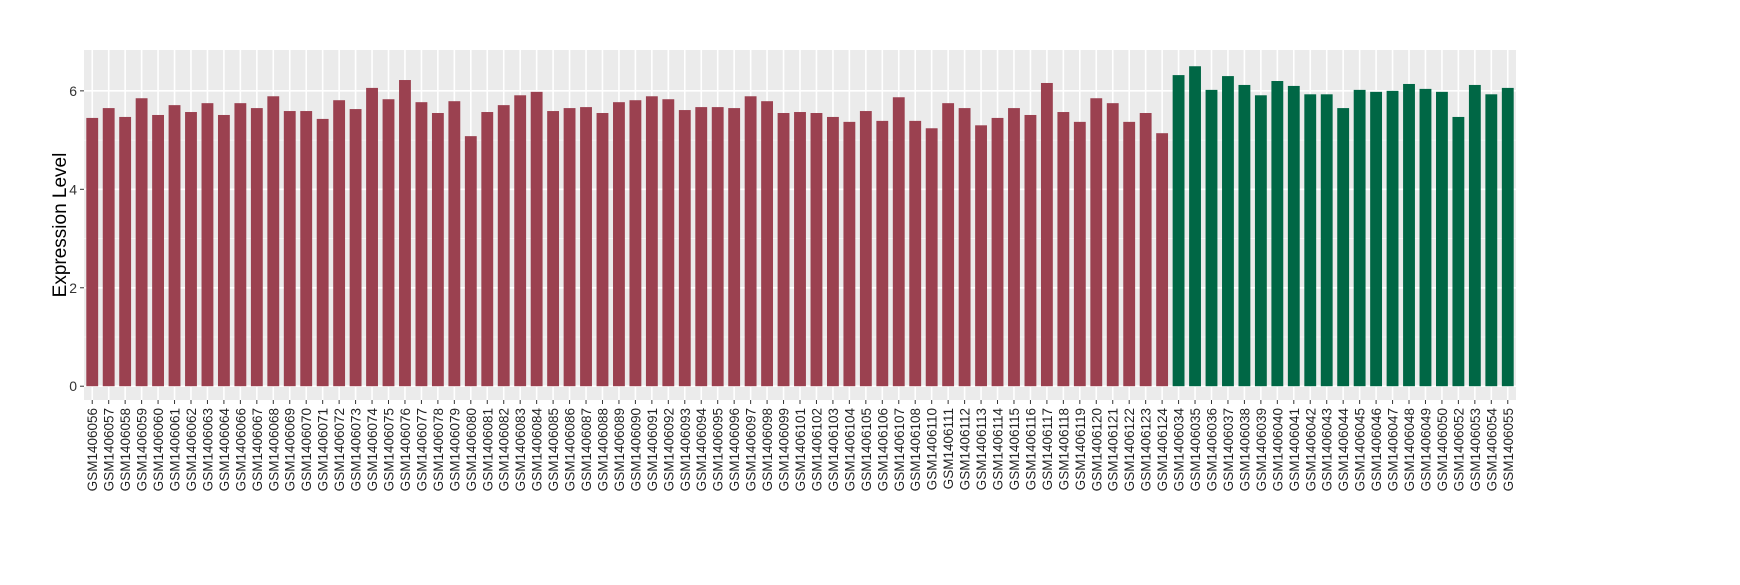  I want to click on x-tick-label: GSM1406120, so click(1096, 449).